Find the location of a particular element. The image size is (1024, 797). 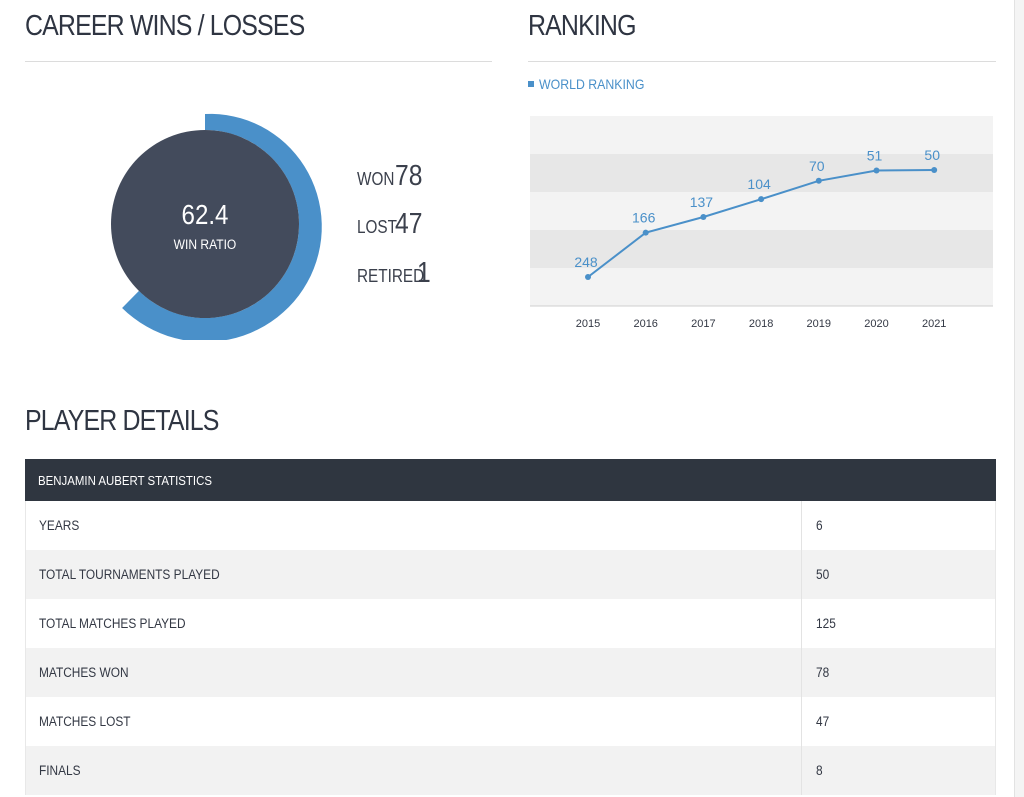

table-header: BENJAMIN AUBERT STATISTICS is located at coordinates (510, 480).